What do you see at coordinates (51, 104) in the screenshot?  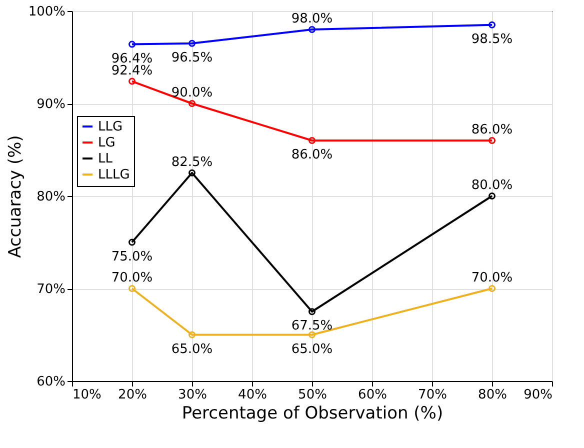 I see `y-tick-label: 90%` at bounding box center [51, 104].